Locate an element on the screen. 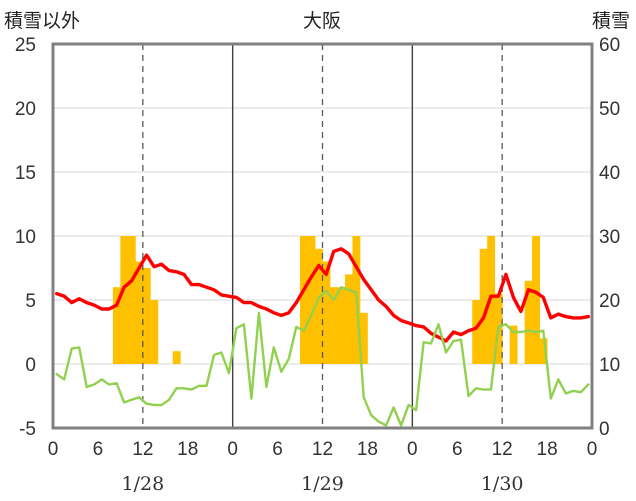 This screenshot has width=636, height=501. right-axis-label: 積雪 is located at coordinates (611, 21).